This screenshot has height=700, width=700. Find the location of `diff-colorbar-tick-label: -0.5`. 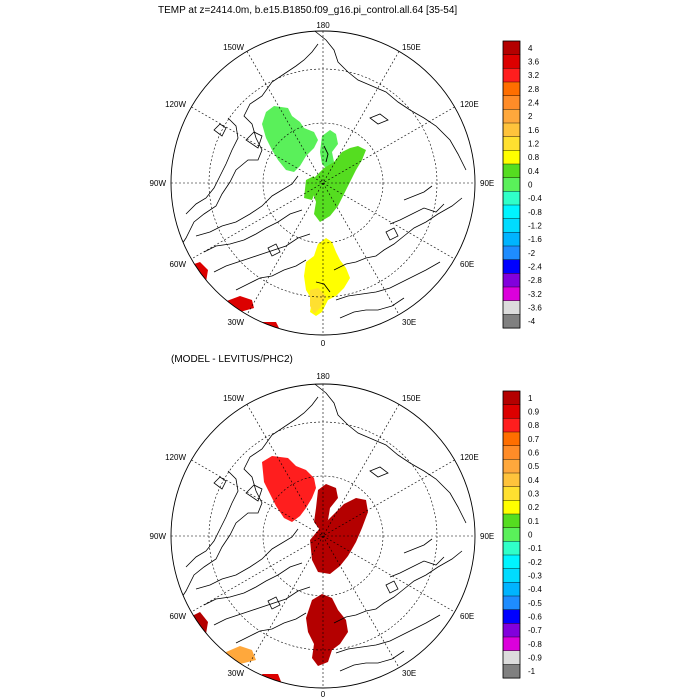

diff-colorbar-tick-label: -0.5 is located at coordinates (535, 603).